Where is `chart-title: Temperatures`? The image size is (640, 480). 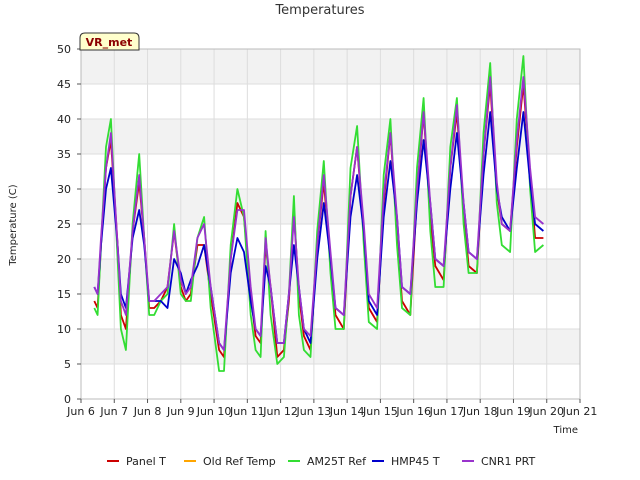 chart-title: Temperatures is located at coordinates (319, 10).